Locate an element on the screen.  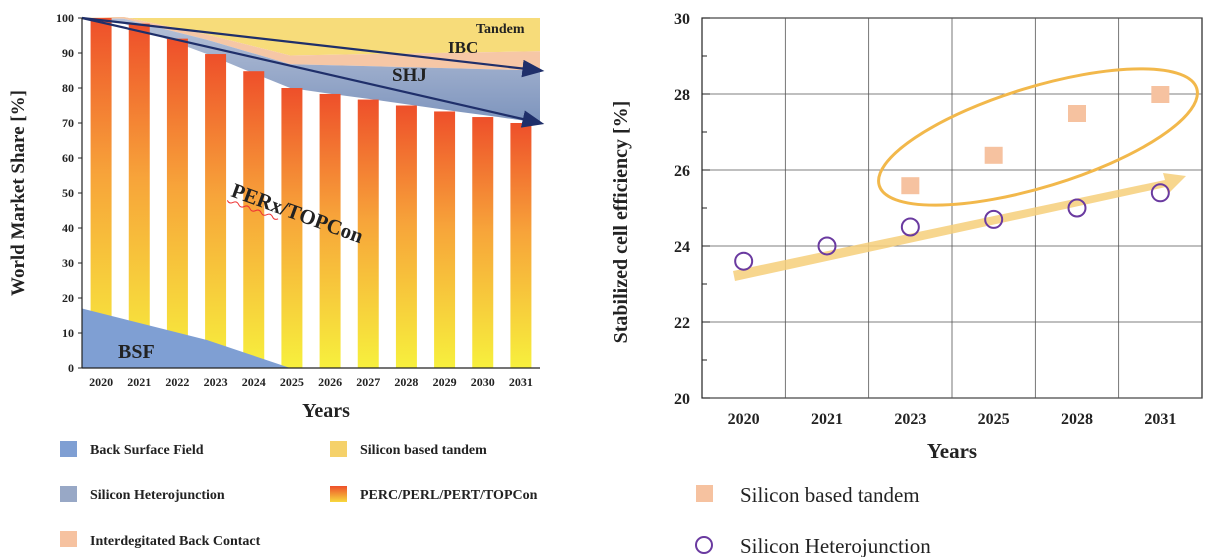
legend-item-shj: Silicon Heterojunction is located at coordinates (142, 494).